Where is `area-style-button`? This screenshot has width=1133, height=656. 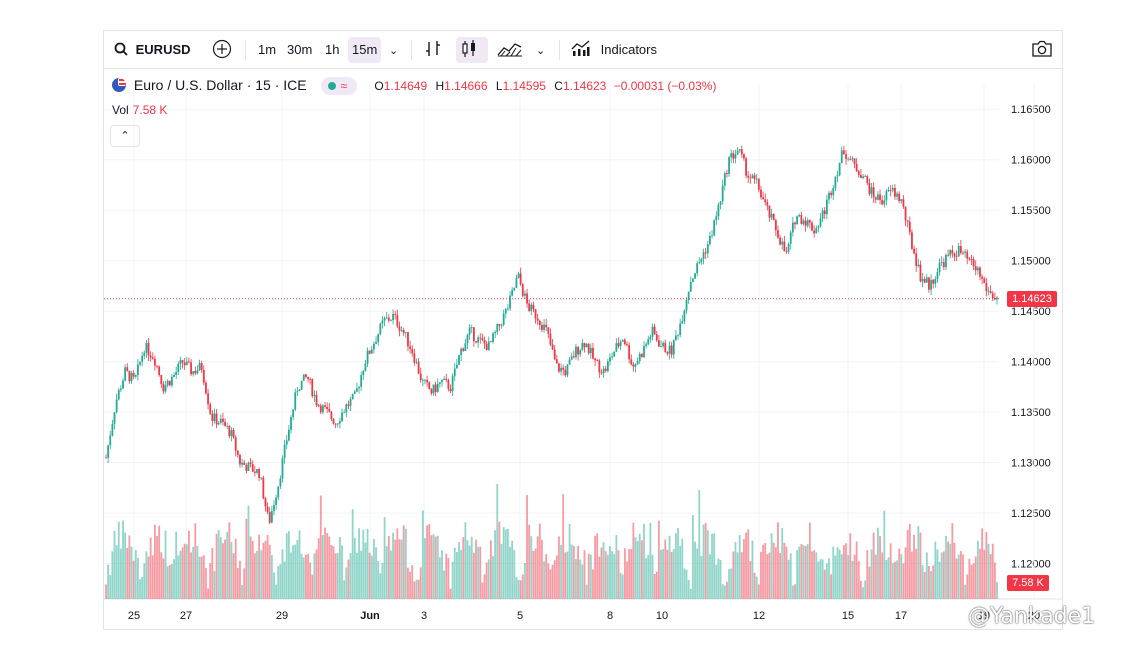 area-style-button is located at coordinates (510, 50).